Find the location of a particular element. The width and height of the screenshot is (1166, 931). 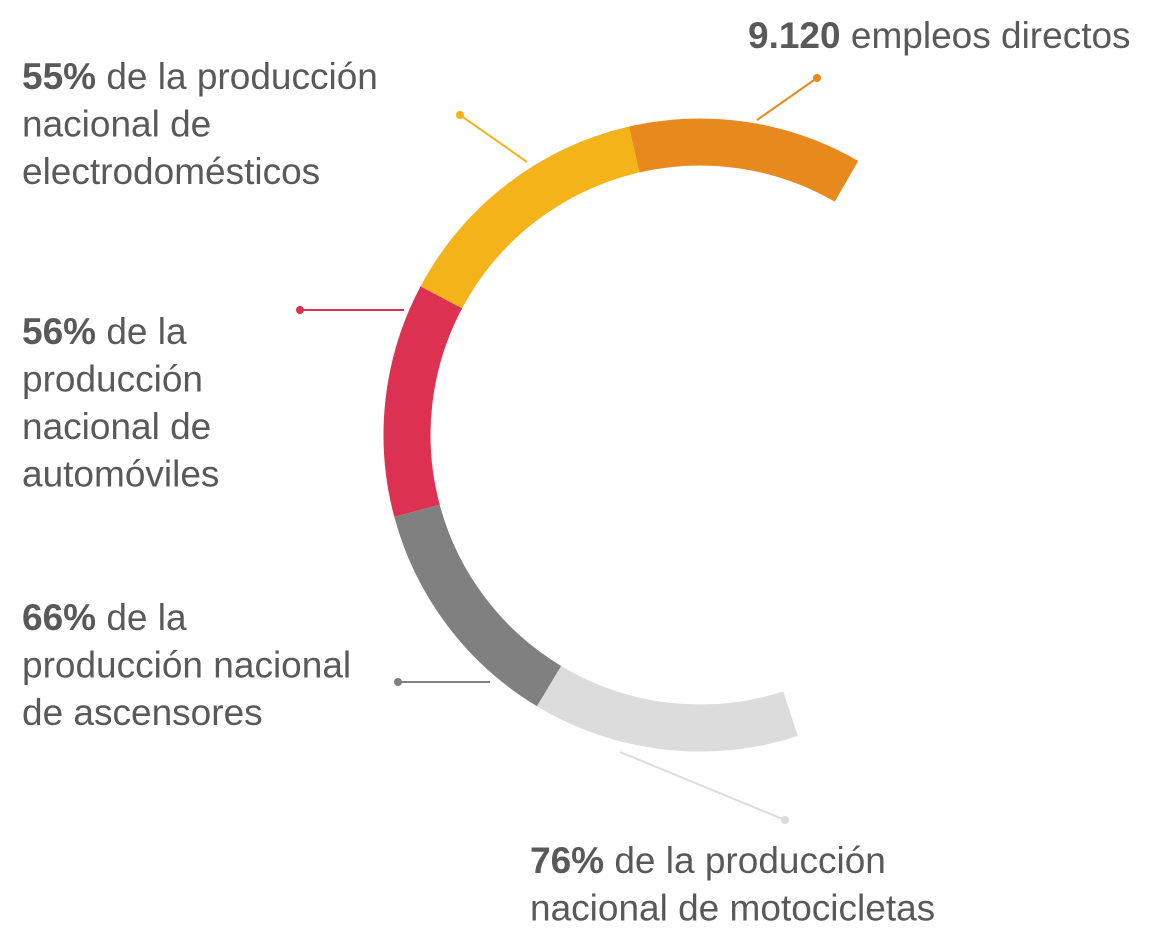

label-line: nacional de motocicletas is located at coordinates (732, 908).